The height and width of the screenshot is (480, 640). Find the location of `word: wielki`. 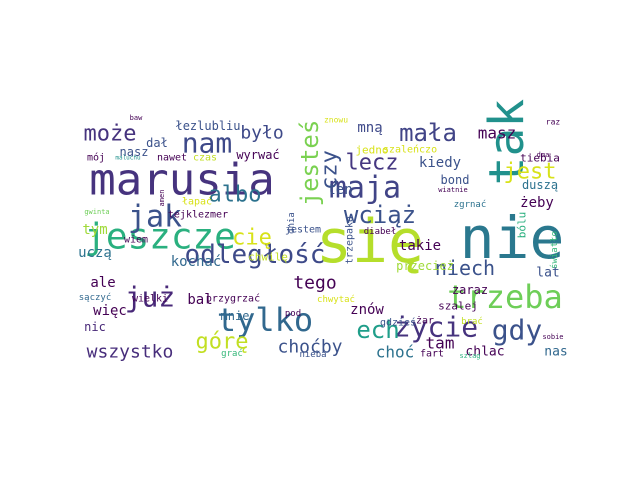

word: wielki is located at coordinates (150, 299).